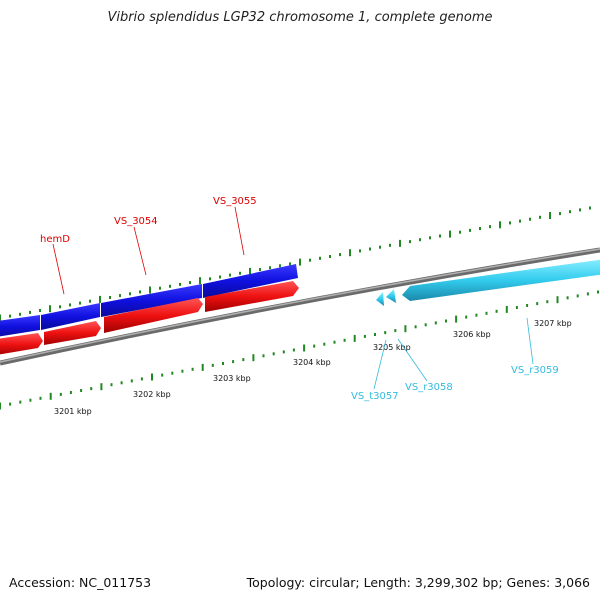  Describe the element at coordinates (535, 370) in the screenshot. I see `gene-label: VS_r3059` at that location.